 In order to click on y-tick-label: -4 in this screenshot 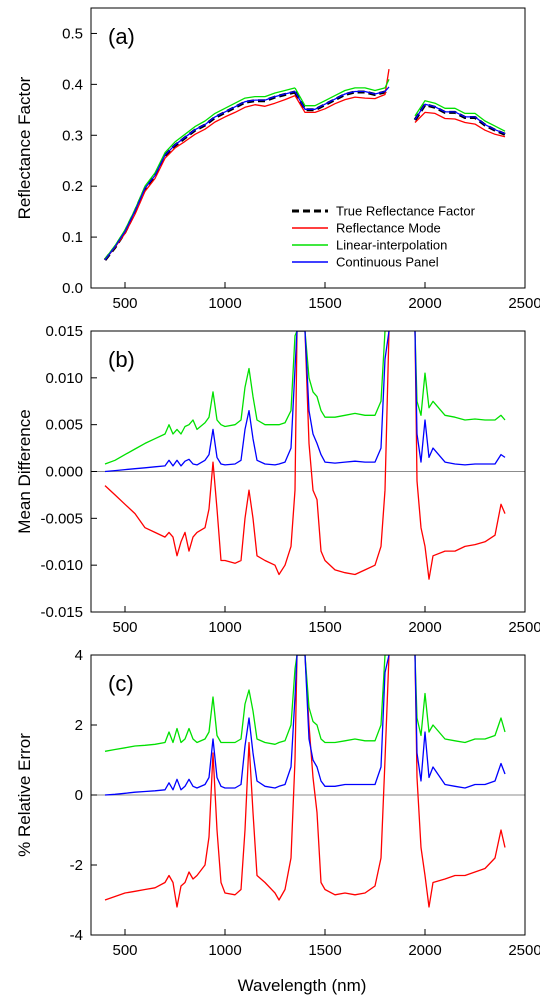, I will do `click(76, 935)`.